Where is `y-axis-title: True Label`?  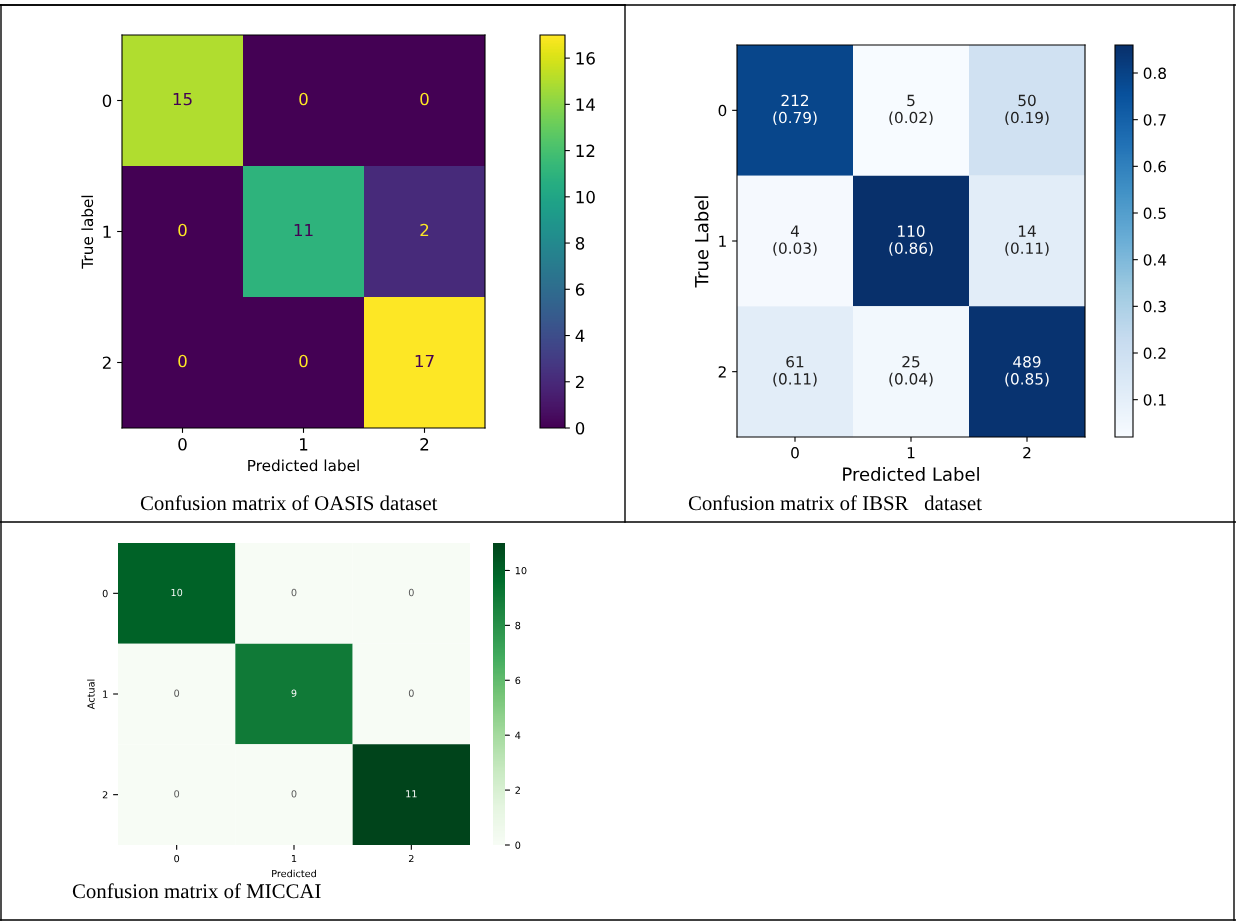 y-axis-title: True Label is located at coordinates (701, 242).